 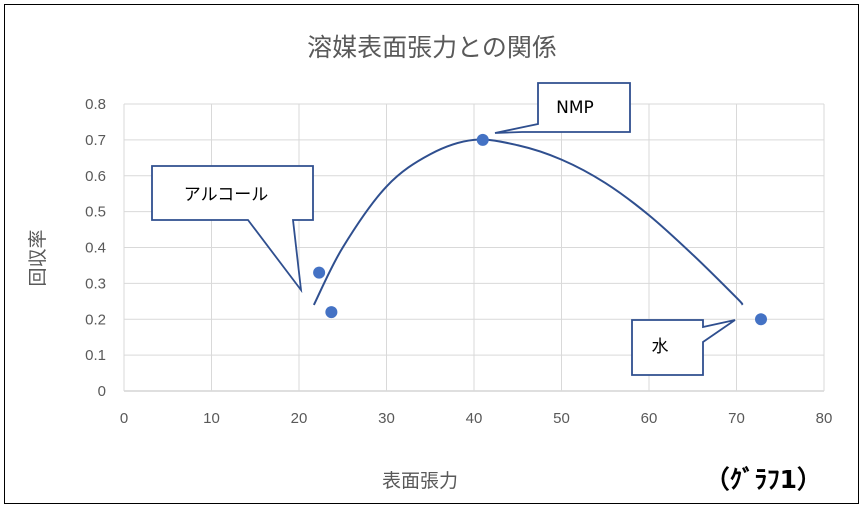 I want to click on x-tick-label: 70, so click(x=736, y=418).